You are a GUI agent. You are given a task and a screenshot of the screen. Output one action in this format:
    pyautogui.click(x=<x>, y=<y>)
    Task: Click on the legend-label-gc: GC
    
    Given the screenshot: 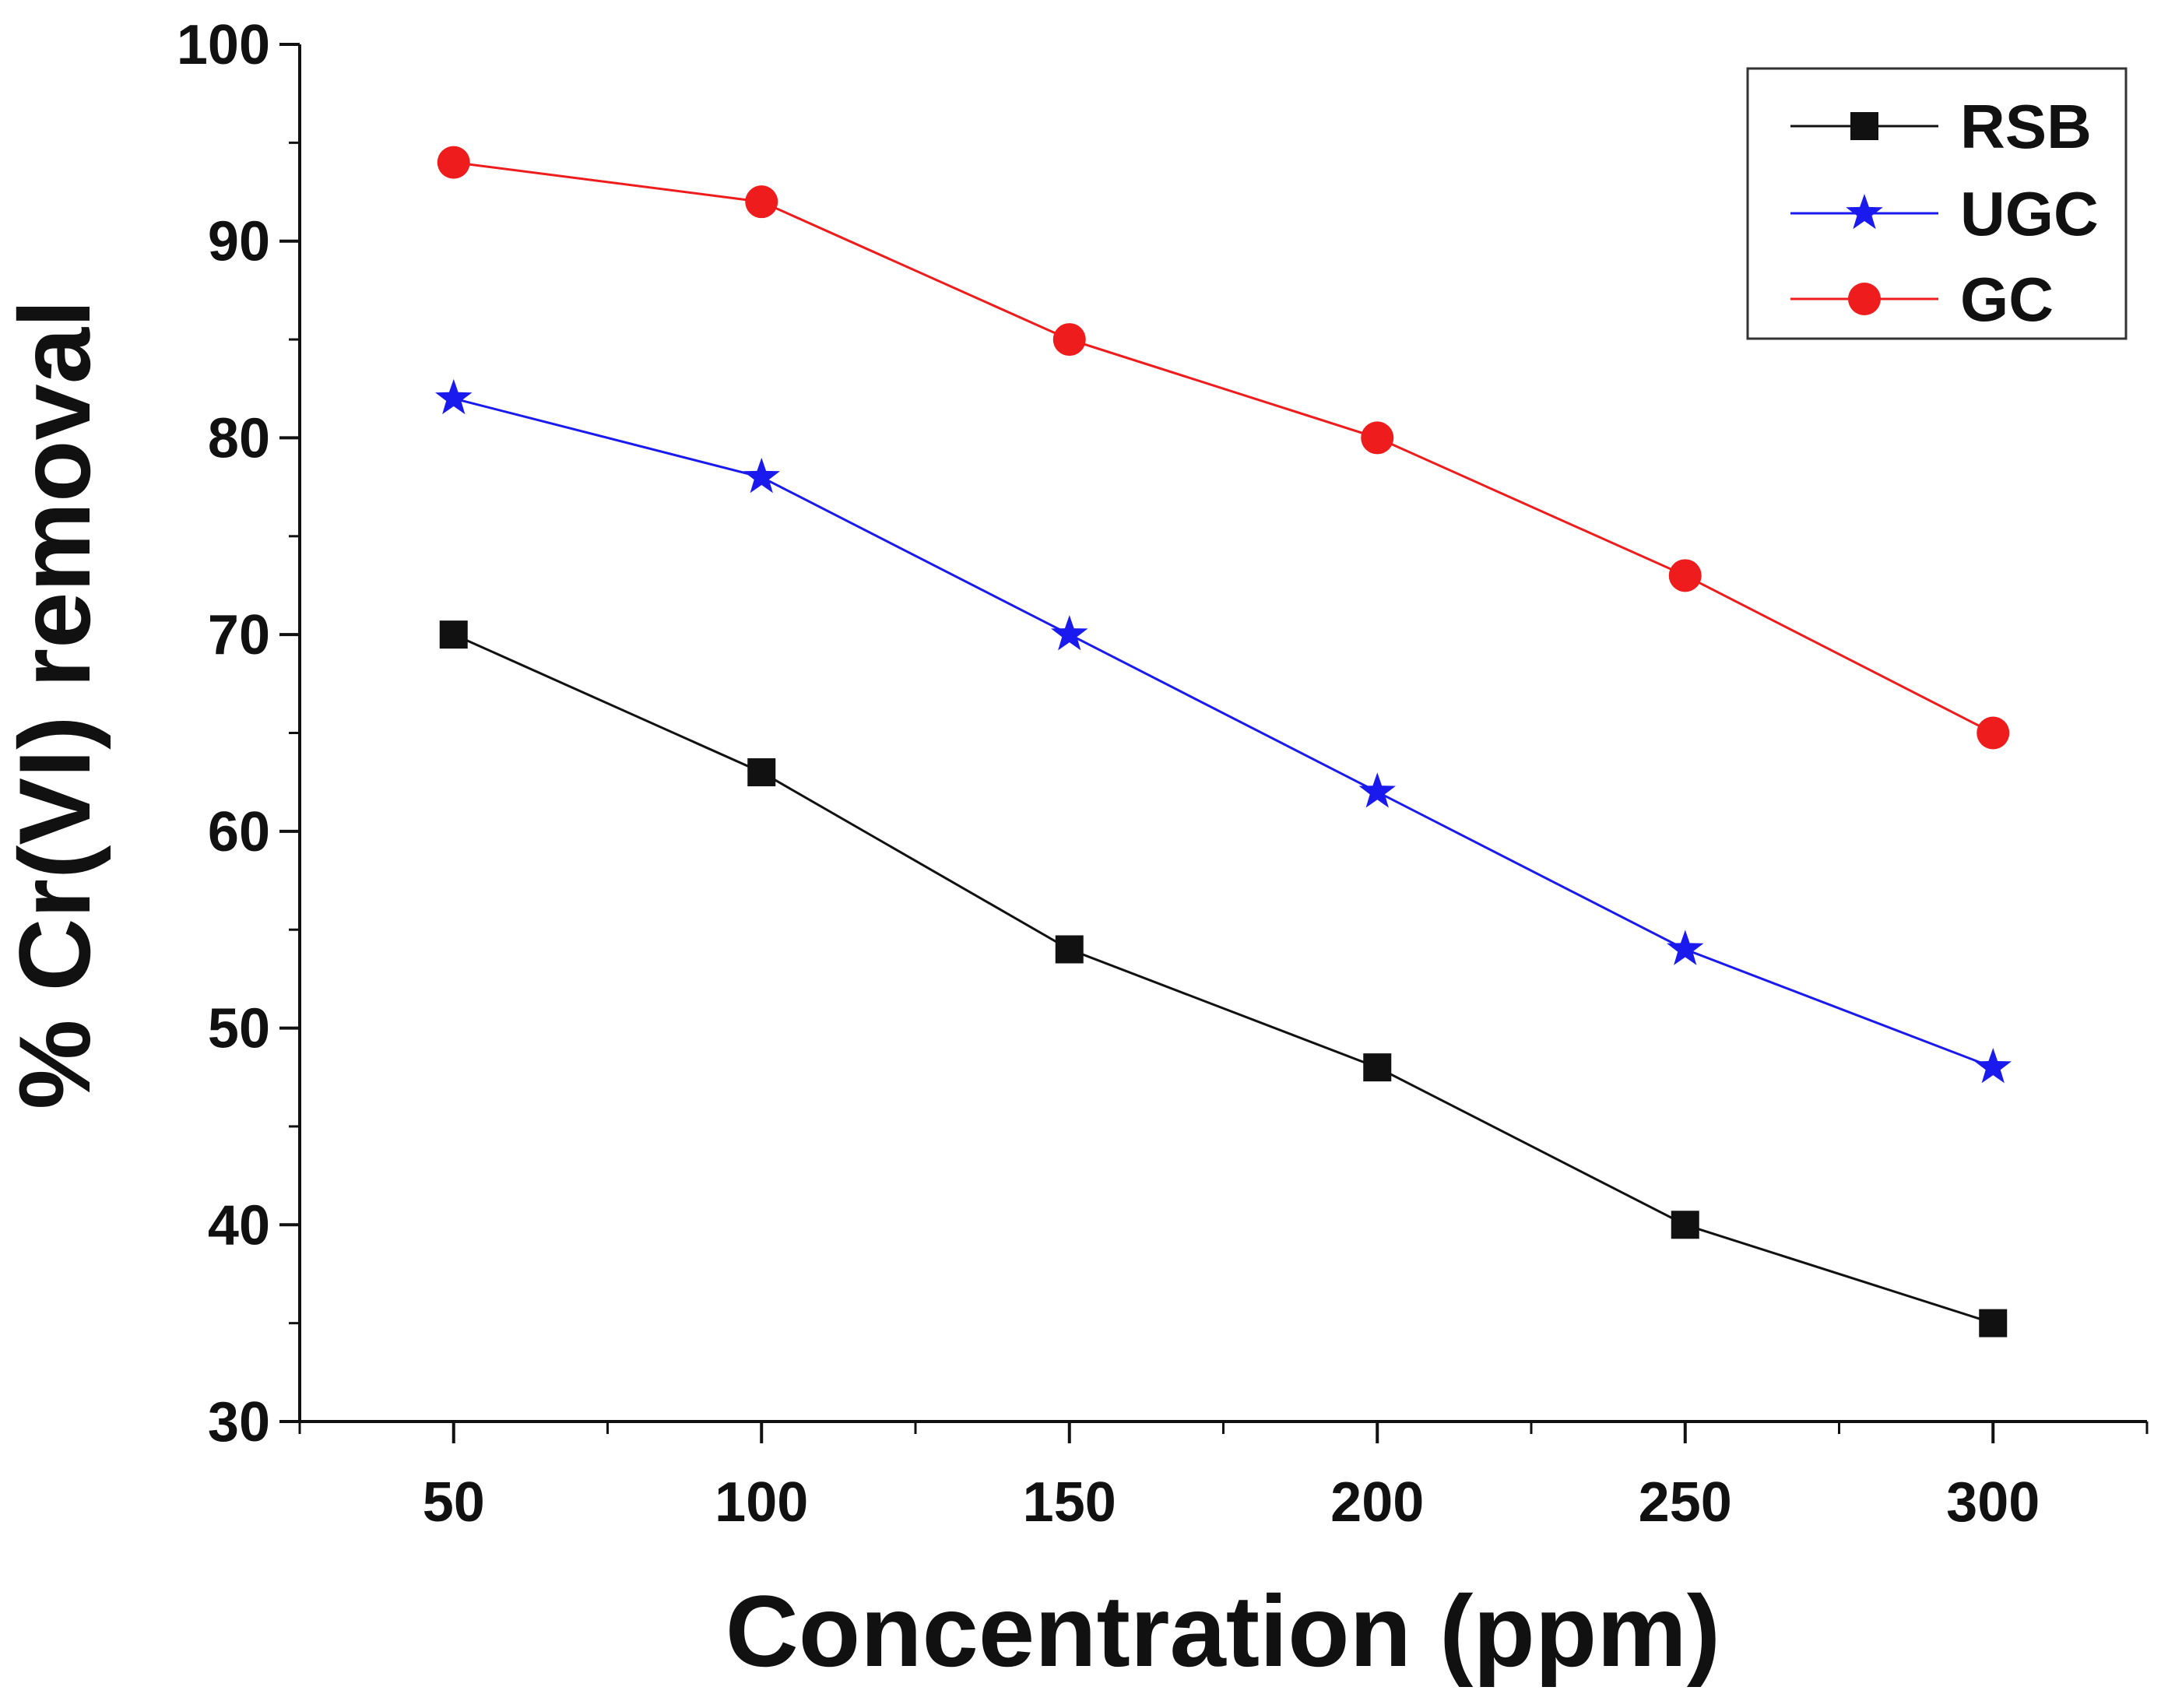 What is the action you would take?
    pyautogui.click(x=2007, y=299)
    